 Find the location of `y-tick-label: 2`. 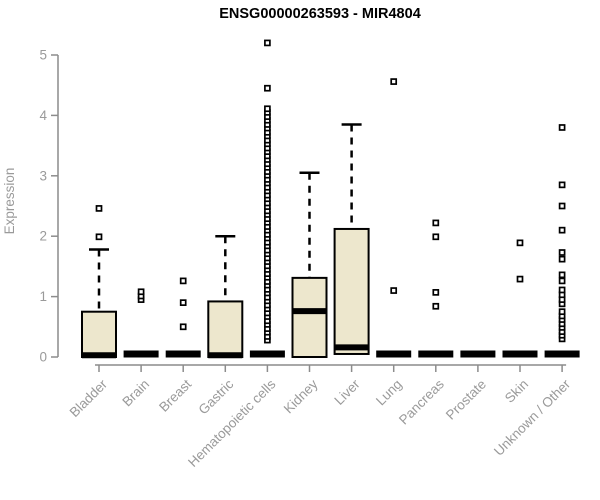

y-tick-label: 2 is located at coordinates (43, 236).